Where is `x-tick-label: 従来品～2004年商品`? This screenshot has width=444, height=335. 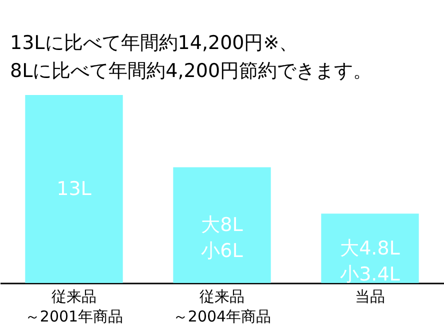 x-tick-label: 従来品～2004年商品 is located at coordinates (222, 307).